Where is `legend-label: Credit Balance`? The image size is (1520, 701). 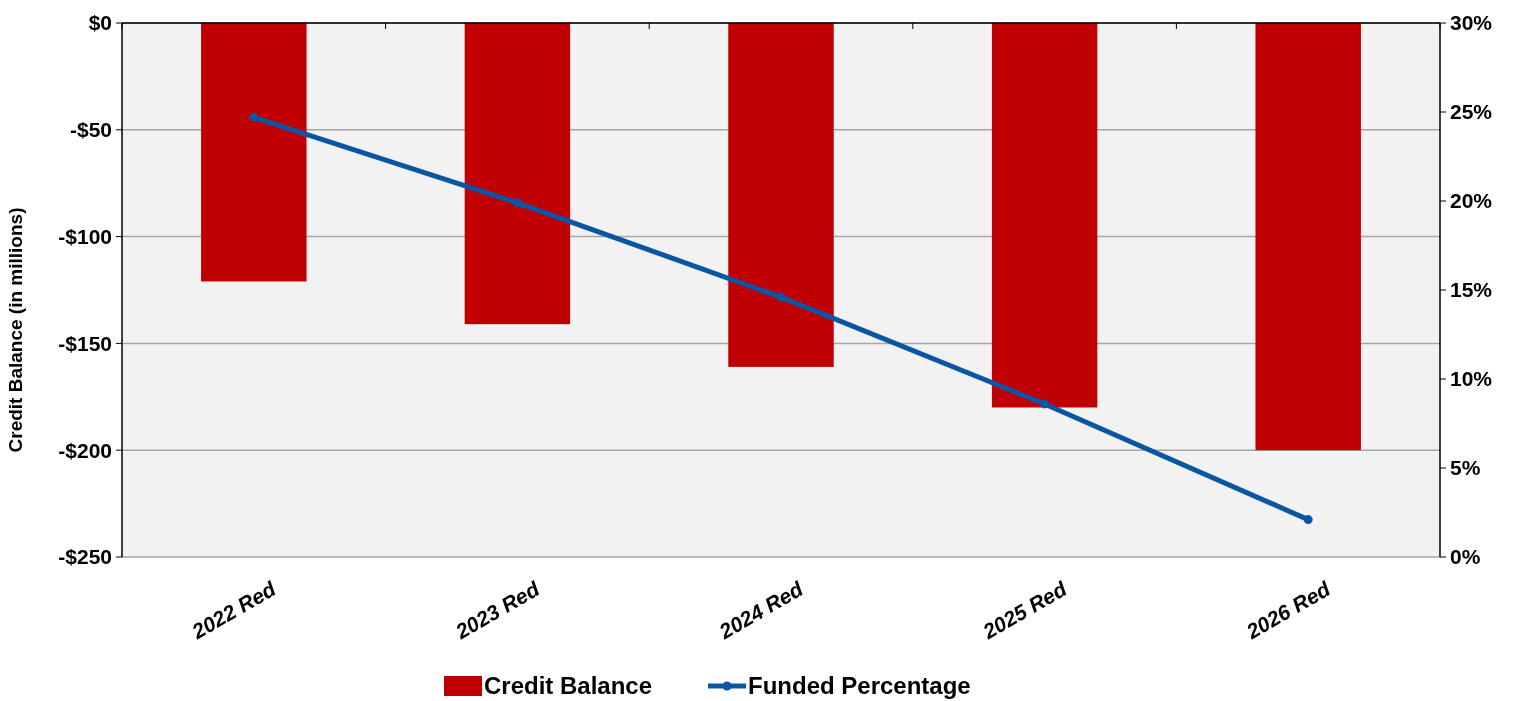 legend-label: Credit Balance is located at coordinates (568, 686).